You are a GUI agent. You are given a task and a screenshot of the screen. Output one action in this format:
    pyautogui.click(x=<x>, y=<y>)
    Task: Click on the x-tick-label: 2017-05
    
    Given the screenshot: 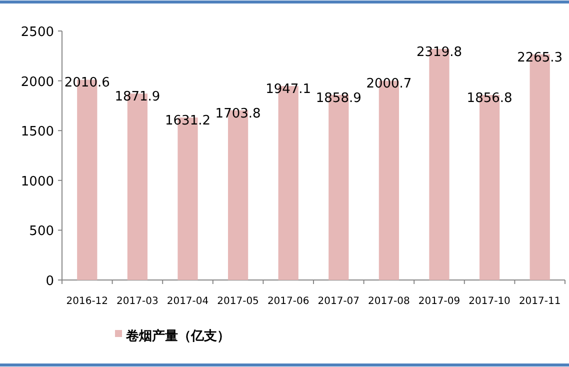 What is the action you would take?
    pyautogui.click(x=238, y=301)
    